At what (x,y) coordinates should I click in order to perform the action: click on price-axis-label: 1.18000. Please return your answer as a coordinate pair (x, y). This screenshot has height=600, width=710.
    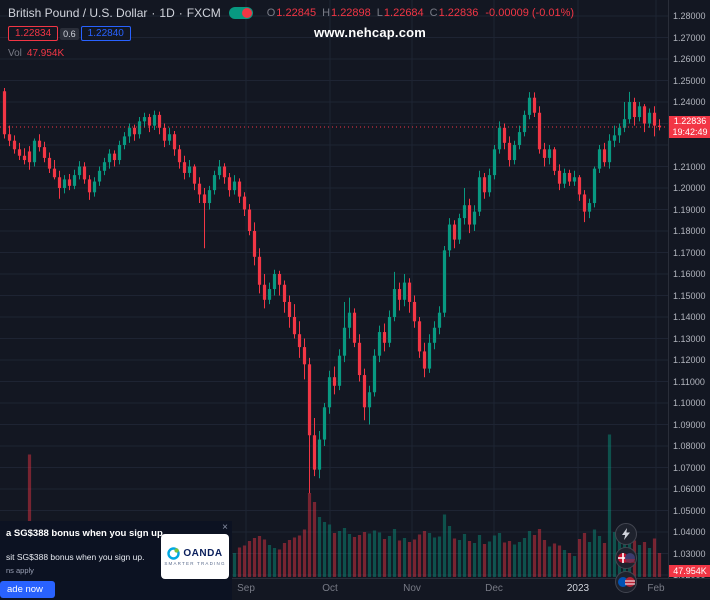
    Looking at the image, I should click on (689, 231).